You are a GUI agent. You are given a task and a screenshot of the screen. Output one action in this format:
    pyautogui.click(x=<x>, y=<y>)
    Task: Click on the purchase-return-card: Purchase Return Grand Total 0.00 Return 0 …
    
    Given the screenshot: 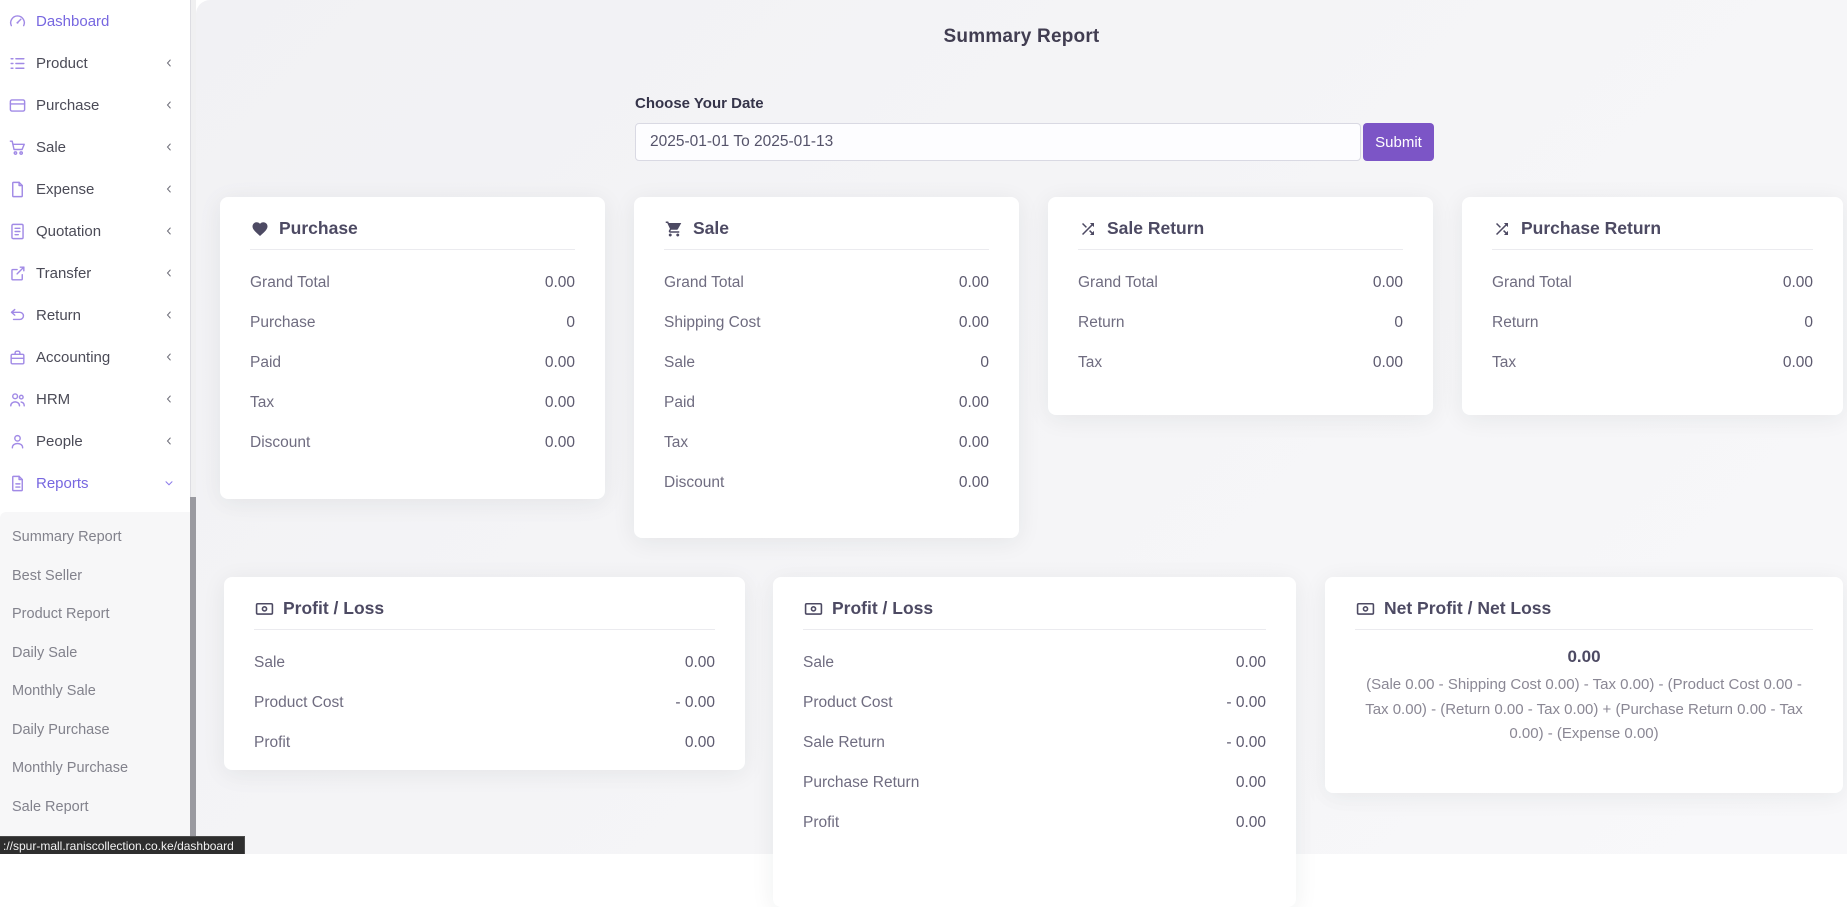 What is the action you would take?
    pyautogui.click(x=1652, y=306)
    